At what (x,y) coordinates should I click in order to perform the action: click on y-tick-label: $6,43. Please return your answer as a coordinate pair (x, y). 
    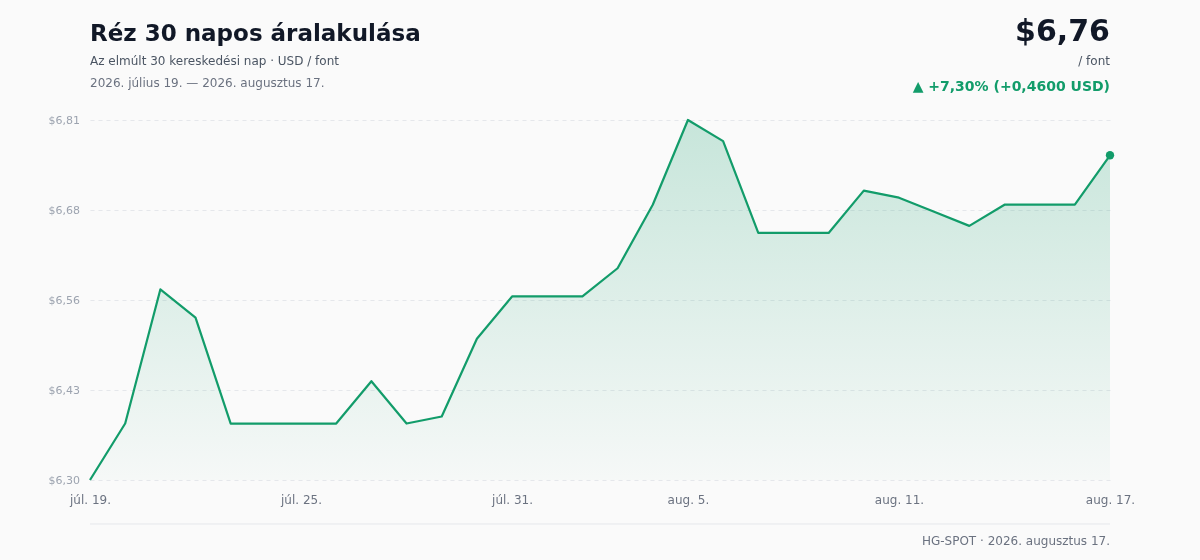
    Looking at the image, I should click on (64, 390).